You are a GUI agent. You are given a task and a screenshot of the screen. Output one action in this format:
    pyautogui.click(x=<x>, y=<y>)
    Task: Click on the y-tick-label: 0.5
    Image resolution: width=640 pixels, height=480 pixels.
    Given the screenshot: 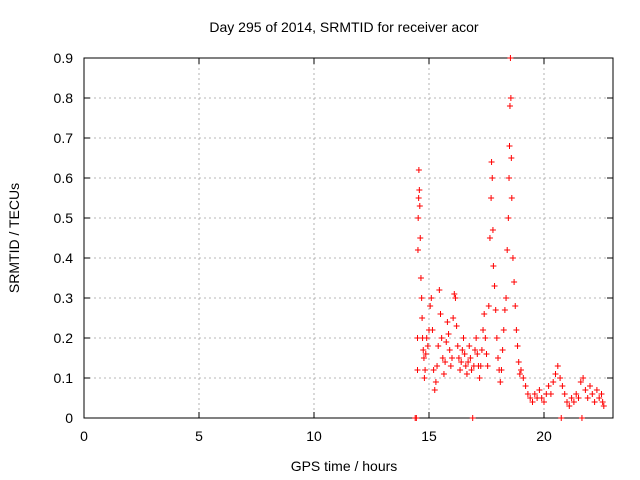 What is the action you would take?
    pyautogui.click(x=64, y=218)
    